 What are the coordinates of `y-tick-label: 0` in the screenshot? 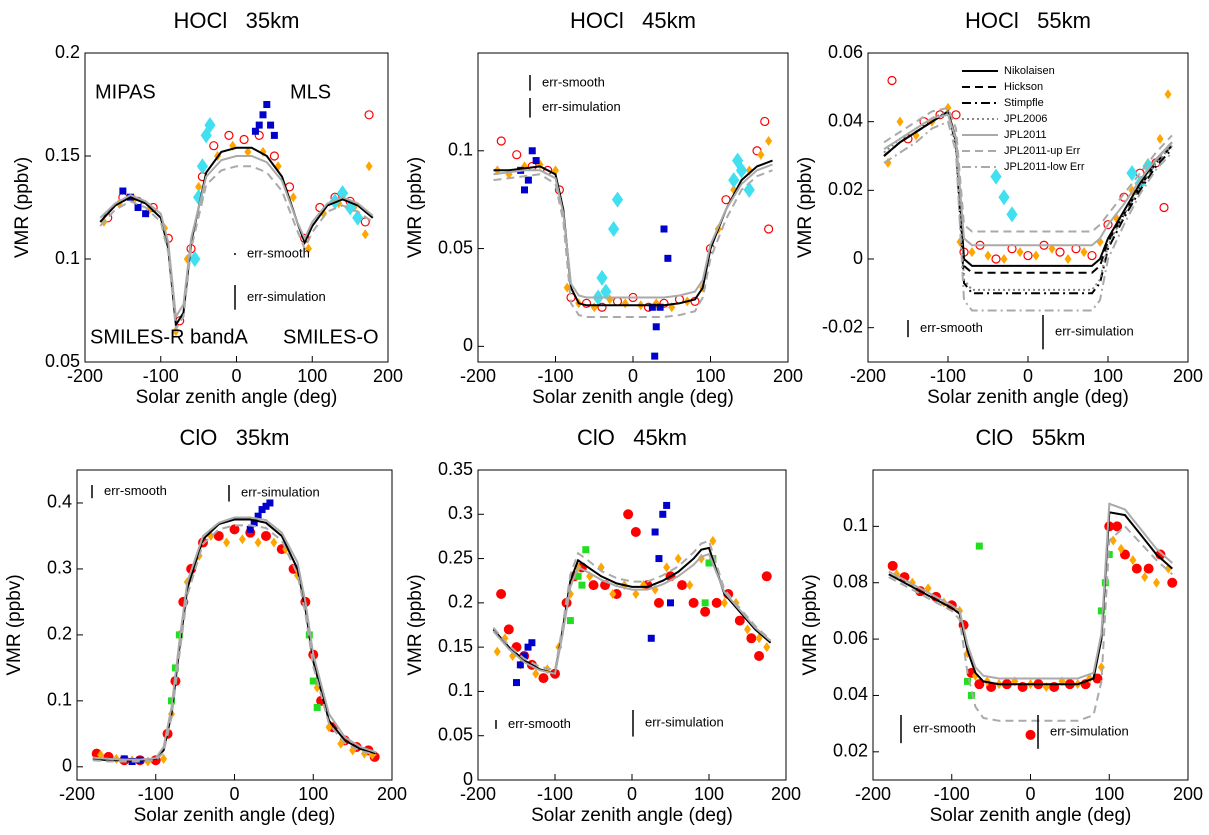 It's located at (67, 766).